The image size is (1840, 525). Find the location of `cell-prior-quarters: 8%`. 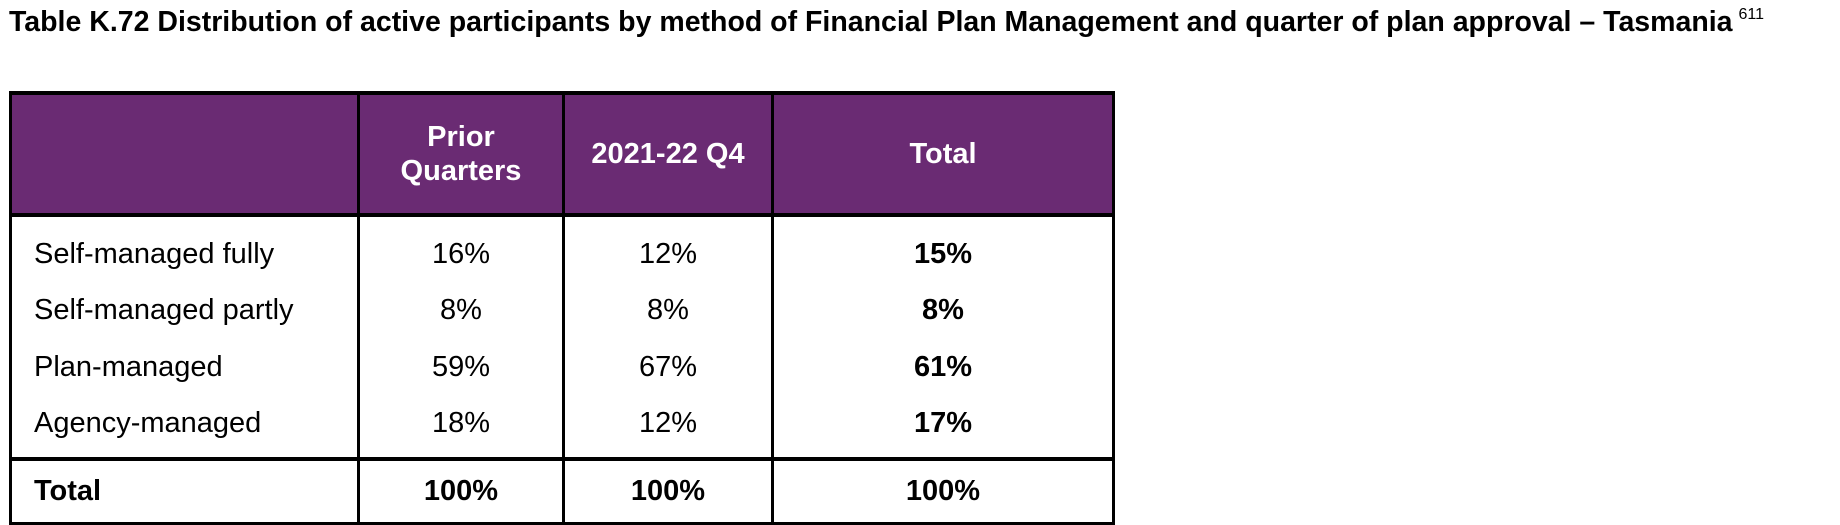

cell-prior-quarters: 8% is located at coordinates (461, 310).